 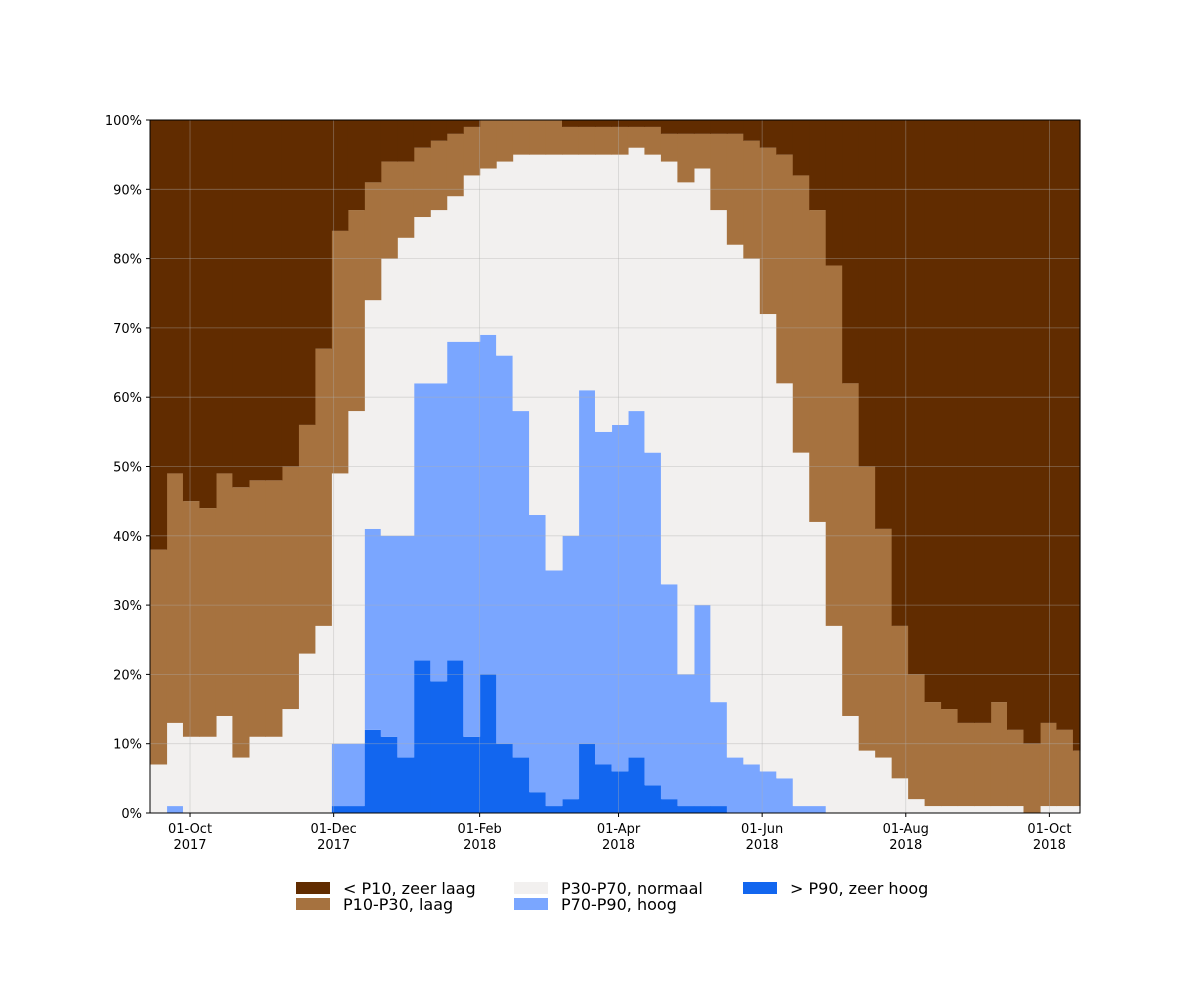 I want to click on y-tick-label: 40%, so click(x=127, y=537).